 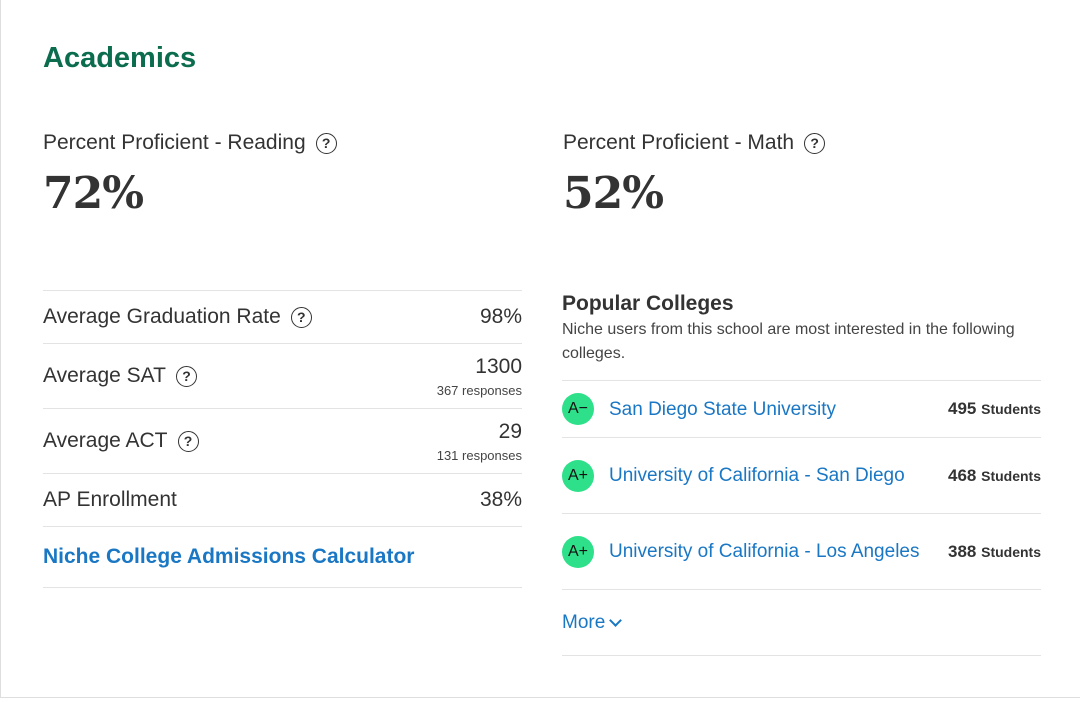 What do you see at coordinates (616, 620) in the screenshot?
I see `chevron-down-icon` at bounding box center [616, 620].